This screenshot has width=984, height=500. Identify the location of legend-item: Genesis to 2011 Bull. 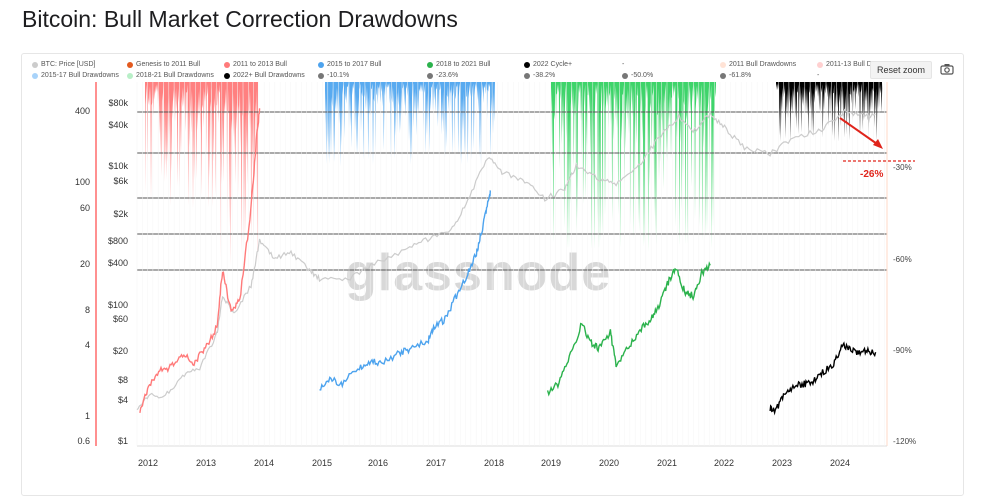
(163, 64).